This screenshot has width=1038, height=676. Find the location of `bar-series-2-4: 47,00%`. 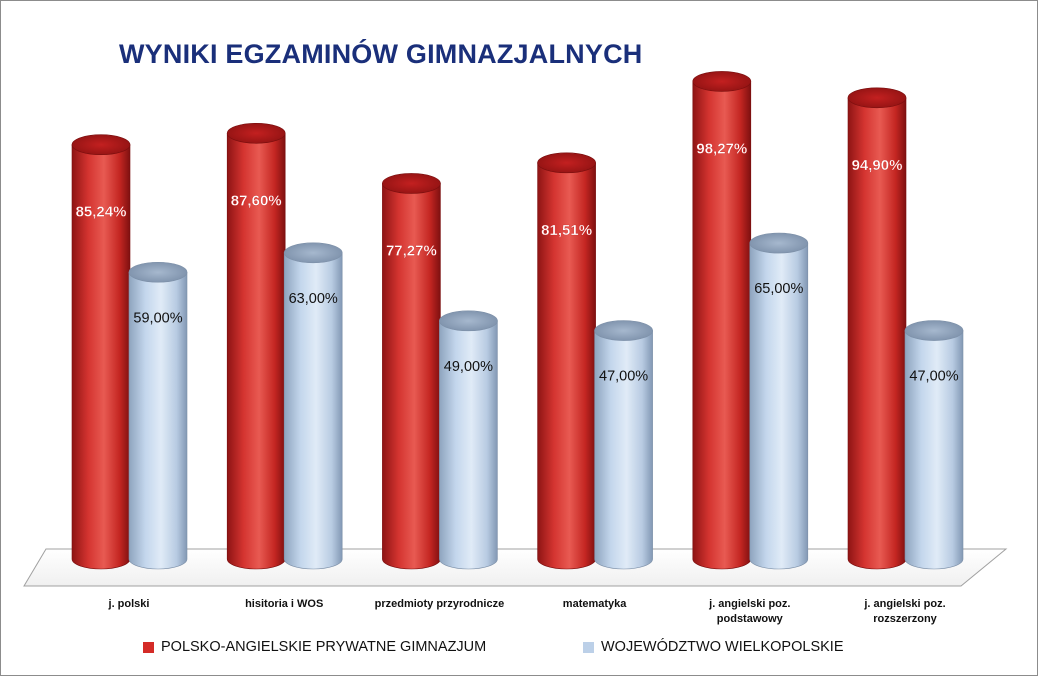

bar-series-2-4: 47,00% is located at coordinates (623, 445).